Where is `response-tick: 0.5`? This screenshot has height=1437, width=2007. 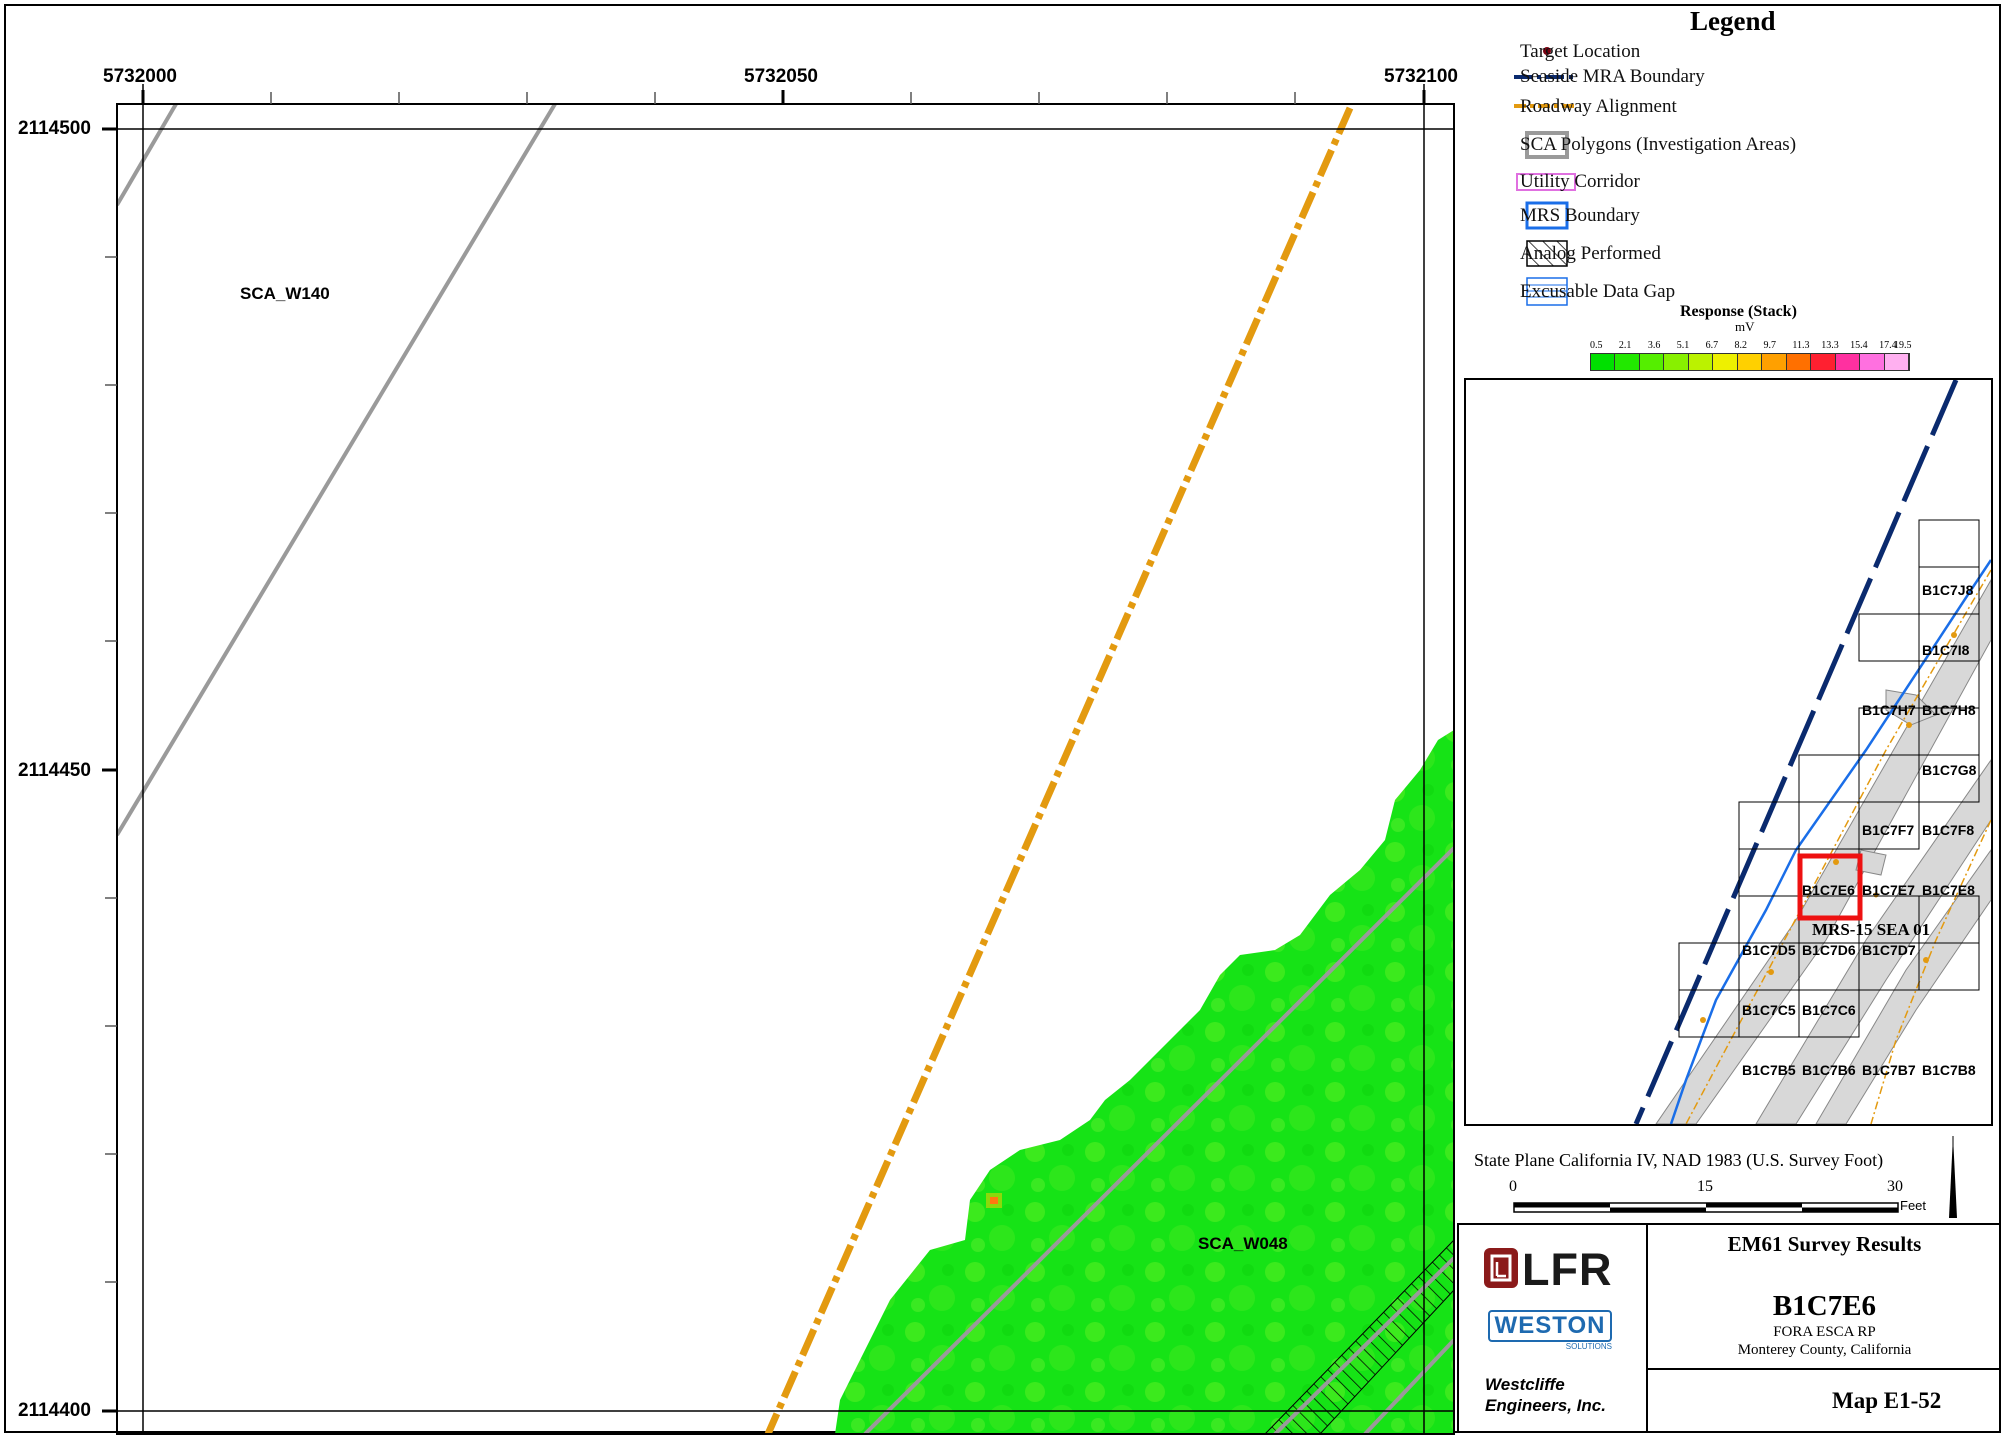 response-tick: 0.5 is located at coordinates (1596, 345).